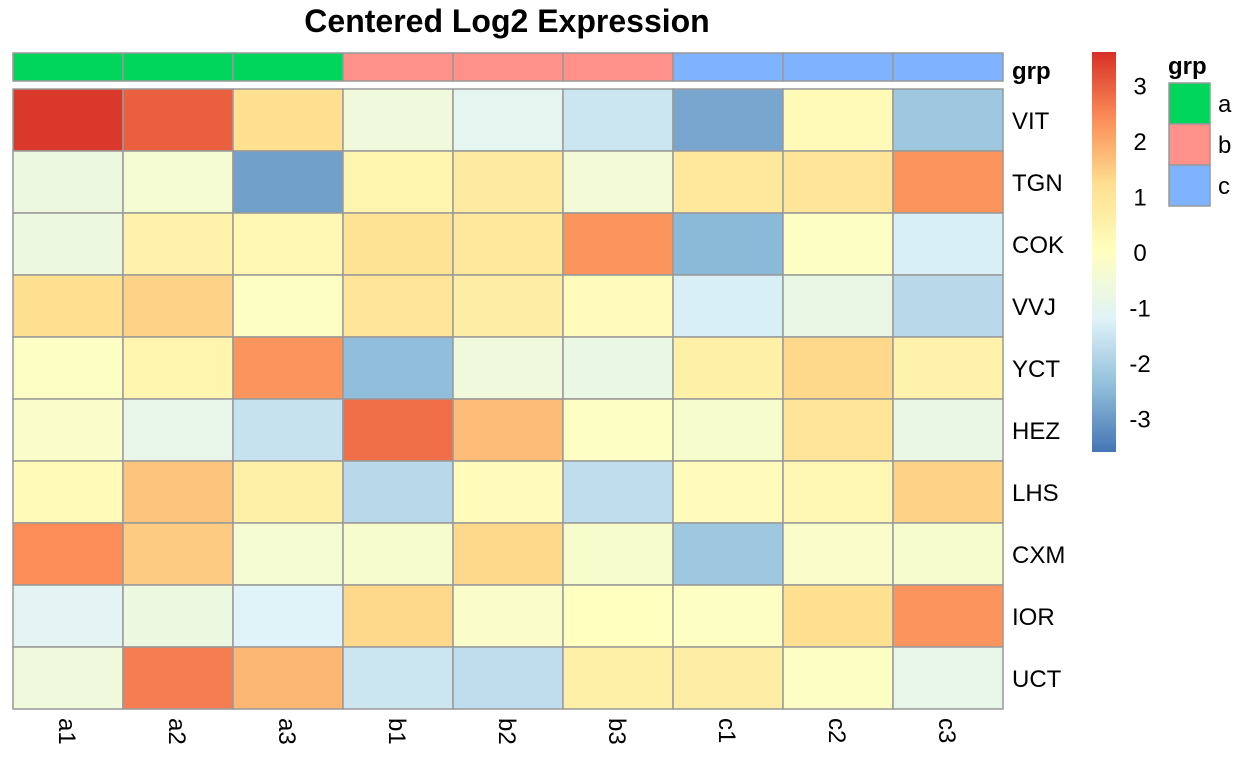  Describe the element at coordinates (1036, 431) in the screenshot. I see `row-label: HEZ` at that location.